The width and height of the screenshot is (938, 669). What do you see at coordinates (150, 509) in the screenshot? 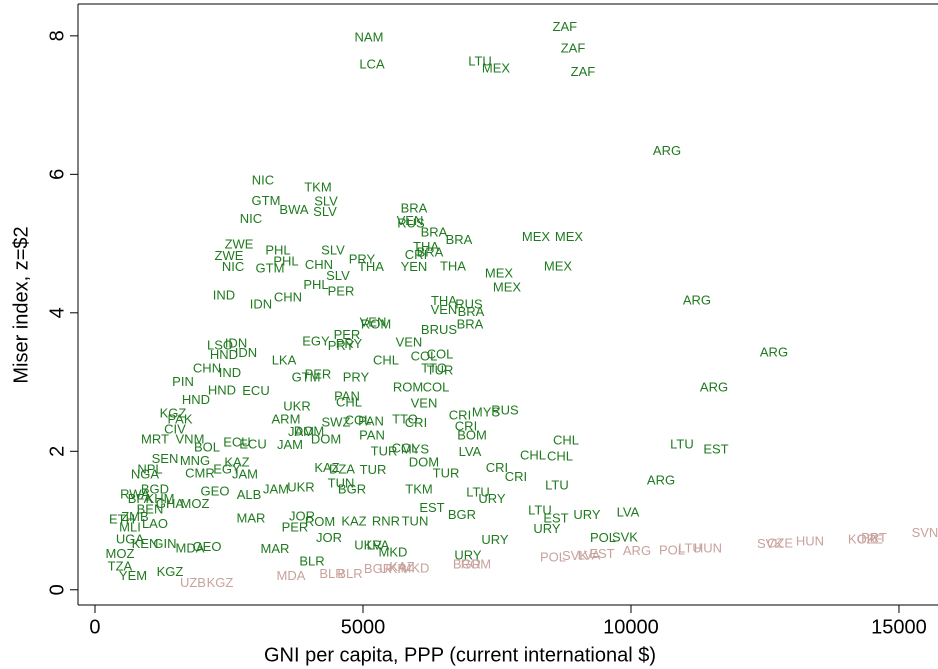
I see `point-label: BEN` at bounding box center [150, 509].